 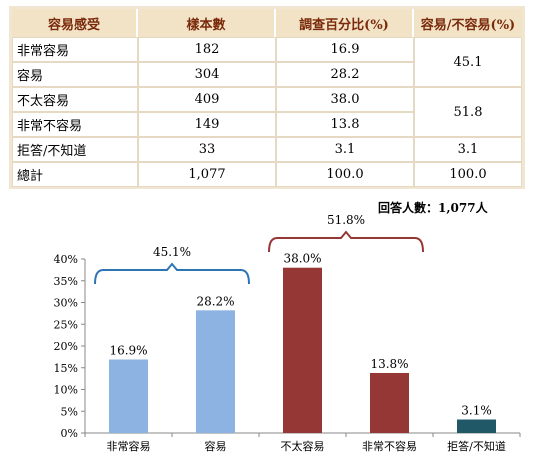 I want to click on group-easy-total: 45.1, so click(x=468, y=62).